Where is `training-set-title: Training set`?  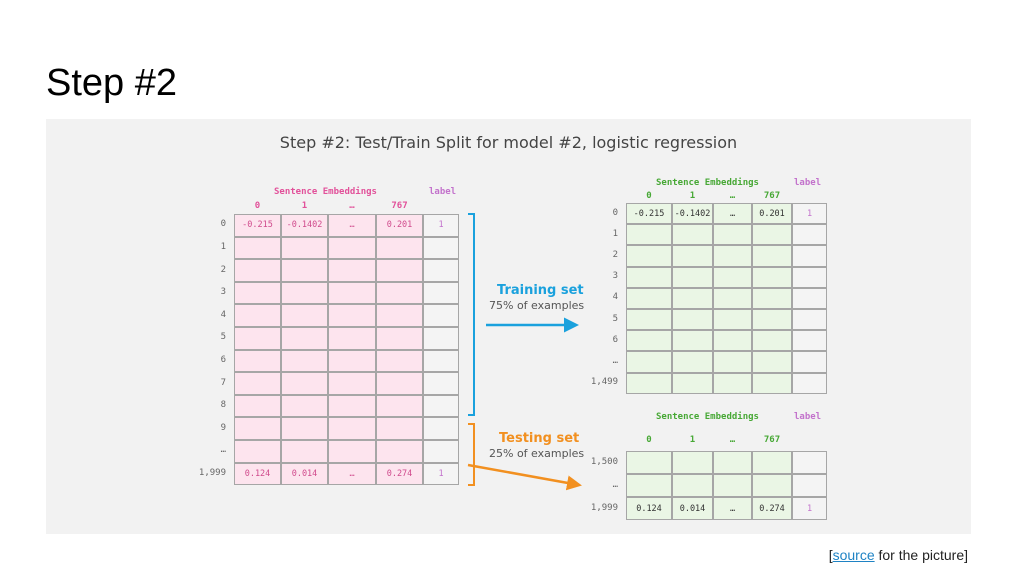 training-set-title: Training set is located at coordinates (540, 290).